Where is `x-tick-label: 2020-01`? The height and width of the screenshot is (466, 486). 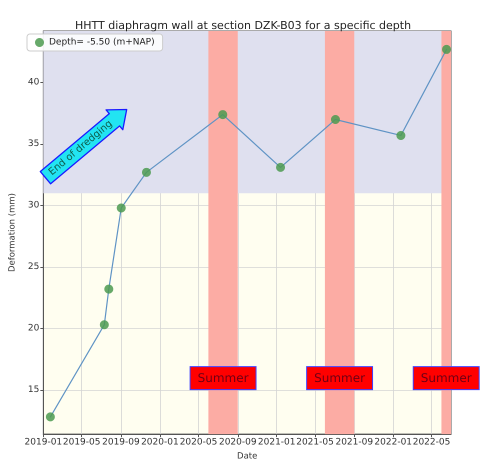 x-tick-label: 2020-01 is located at coordinates (160, 443).